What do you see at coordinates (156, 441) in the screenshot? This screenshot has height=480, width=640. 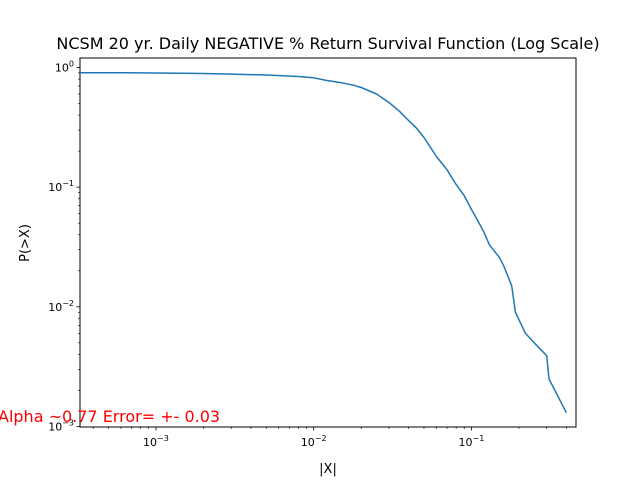 I see `x-tick-label: 10⁻³` at bounding box center [156, 441].